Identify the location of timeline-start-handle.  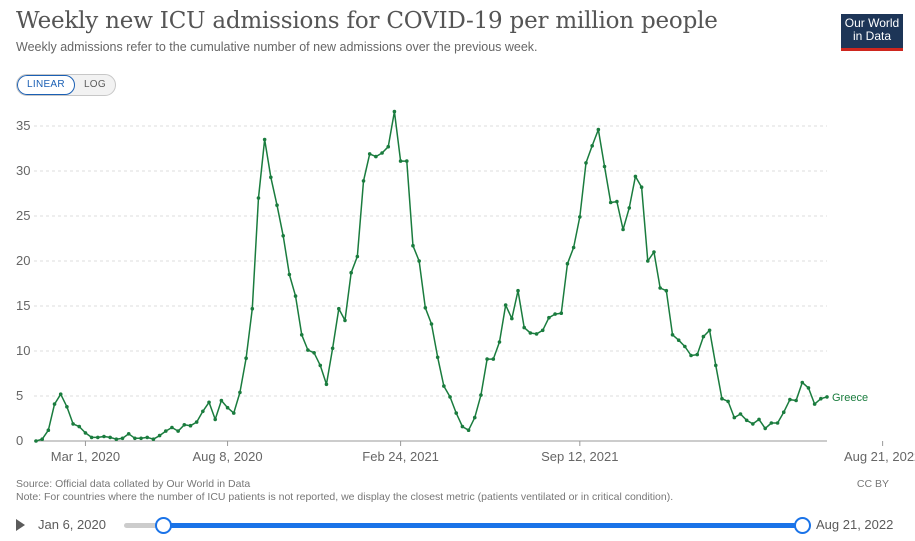
(163, 525).